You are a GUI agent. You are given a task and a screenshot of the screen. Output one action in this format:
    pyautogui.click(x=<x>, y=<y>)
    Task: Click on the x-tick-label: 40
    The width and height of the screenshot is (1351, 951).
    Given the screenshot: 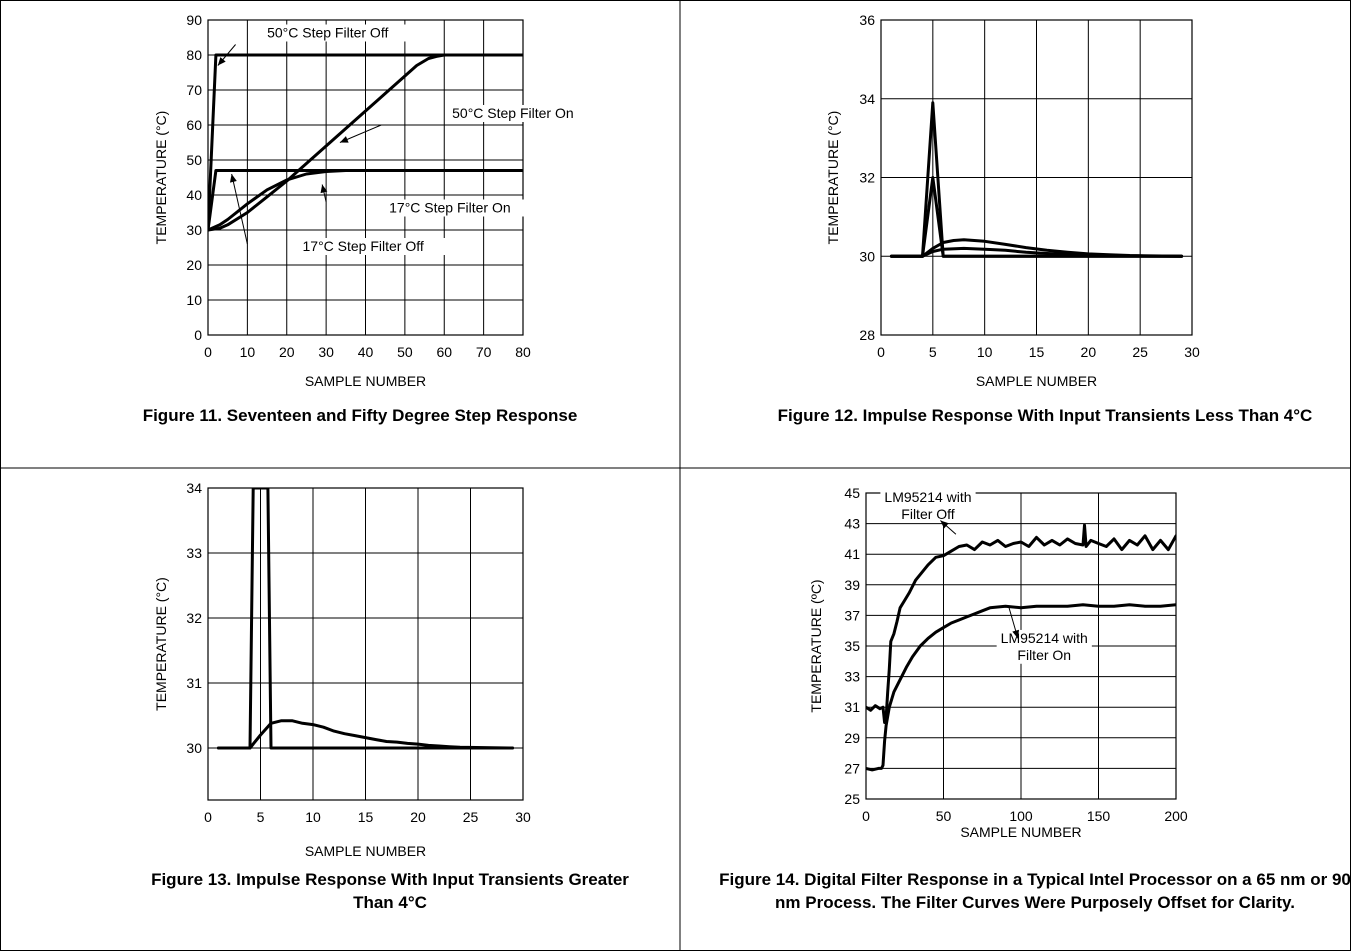 What is the action you would take?
    pyautogui.click(x=366, y=352)
    